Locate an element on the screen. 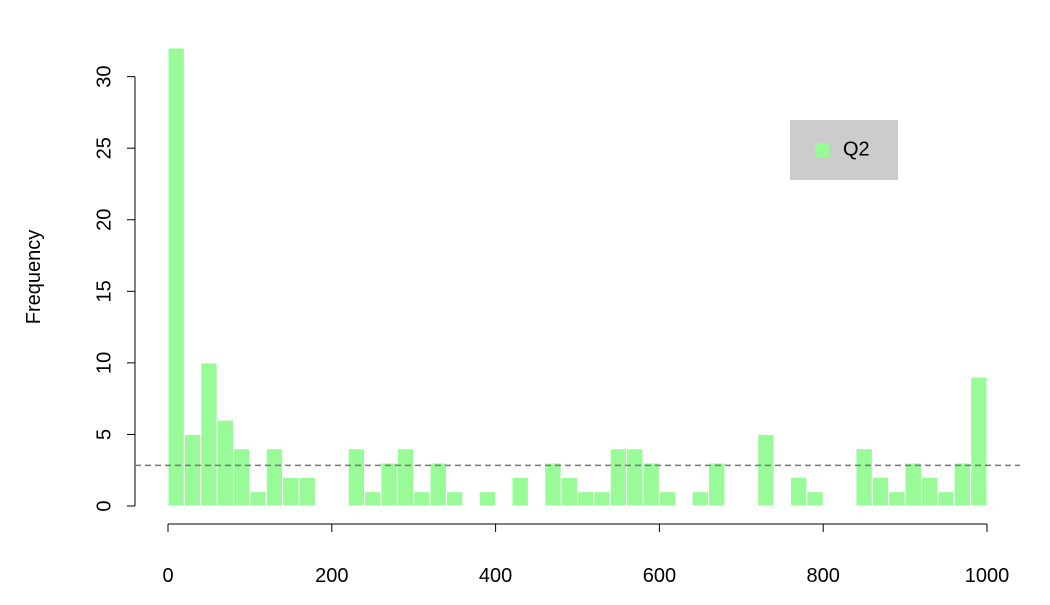  x-tick-label: 400 is located at coordinates (495, 576).